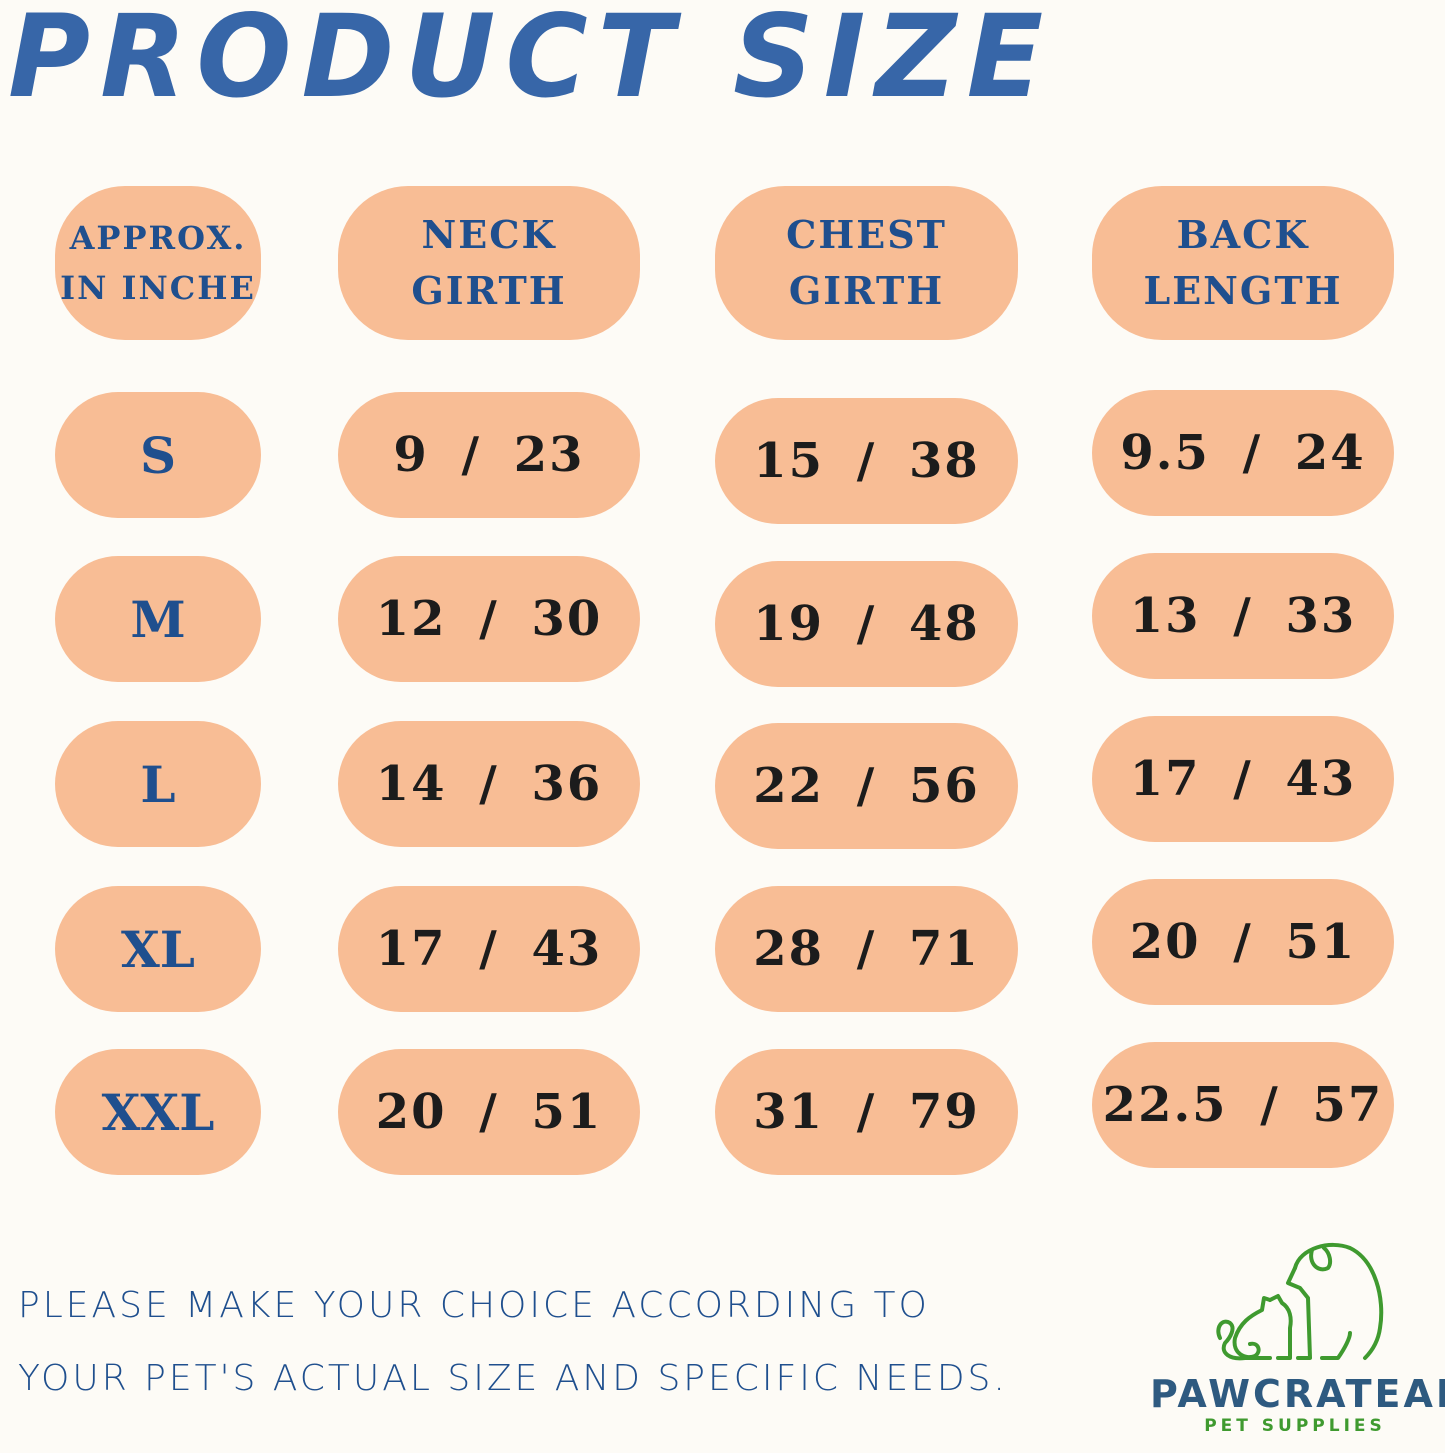 Image resolution: width=1445 pixels, height=1453 pixels. What do you see at coordinates (158, 263) in the screenshot?
I see `header-approx-inches: APPROX. IN INCHE` at bounding box center [158, 263].